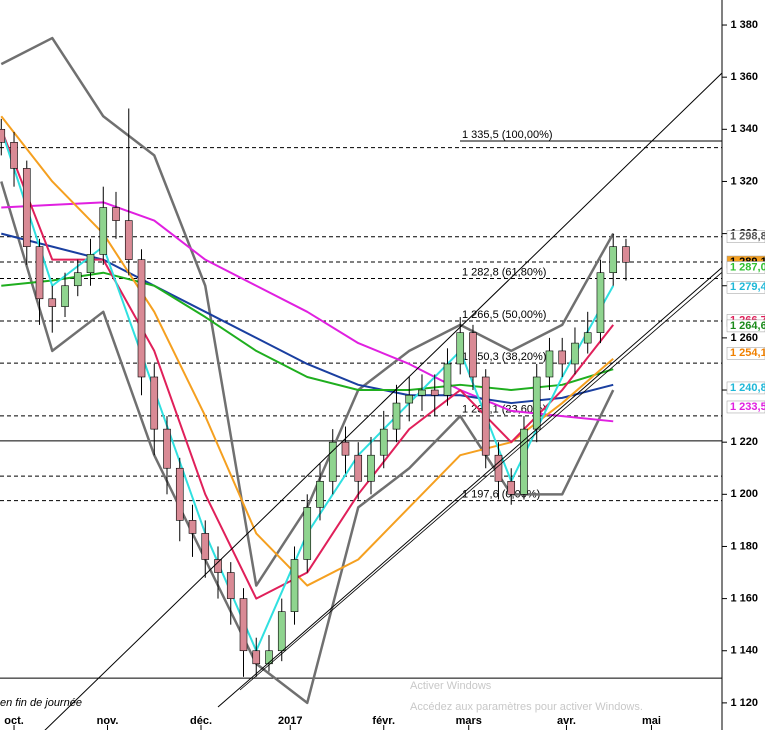 The height and width of the screenshot is (730, 765). Describe the element at coordinates (744, 494) in the screenshot. I see `y-tick-label: 1 200` at that location.